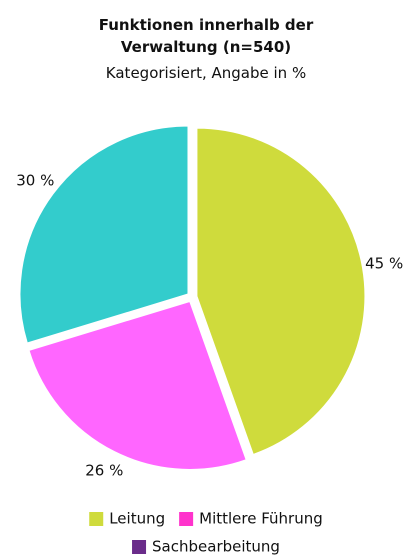  I want to click on data-label: 30 %, so click(35, 180).